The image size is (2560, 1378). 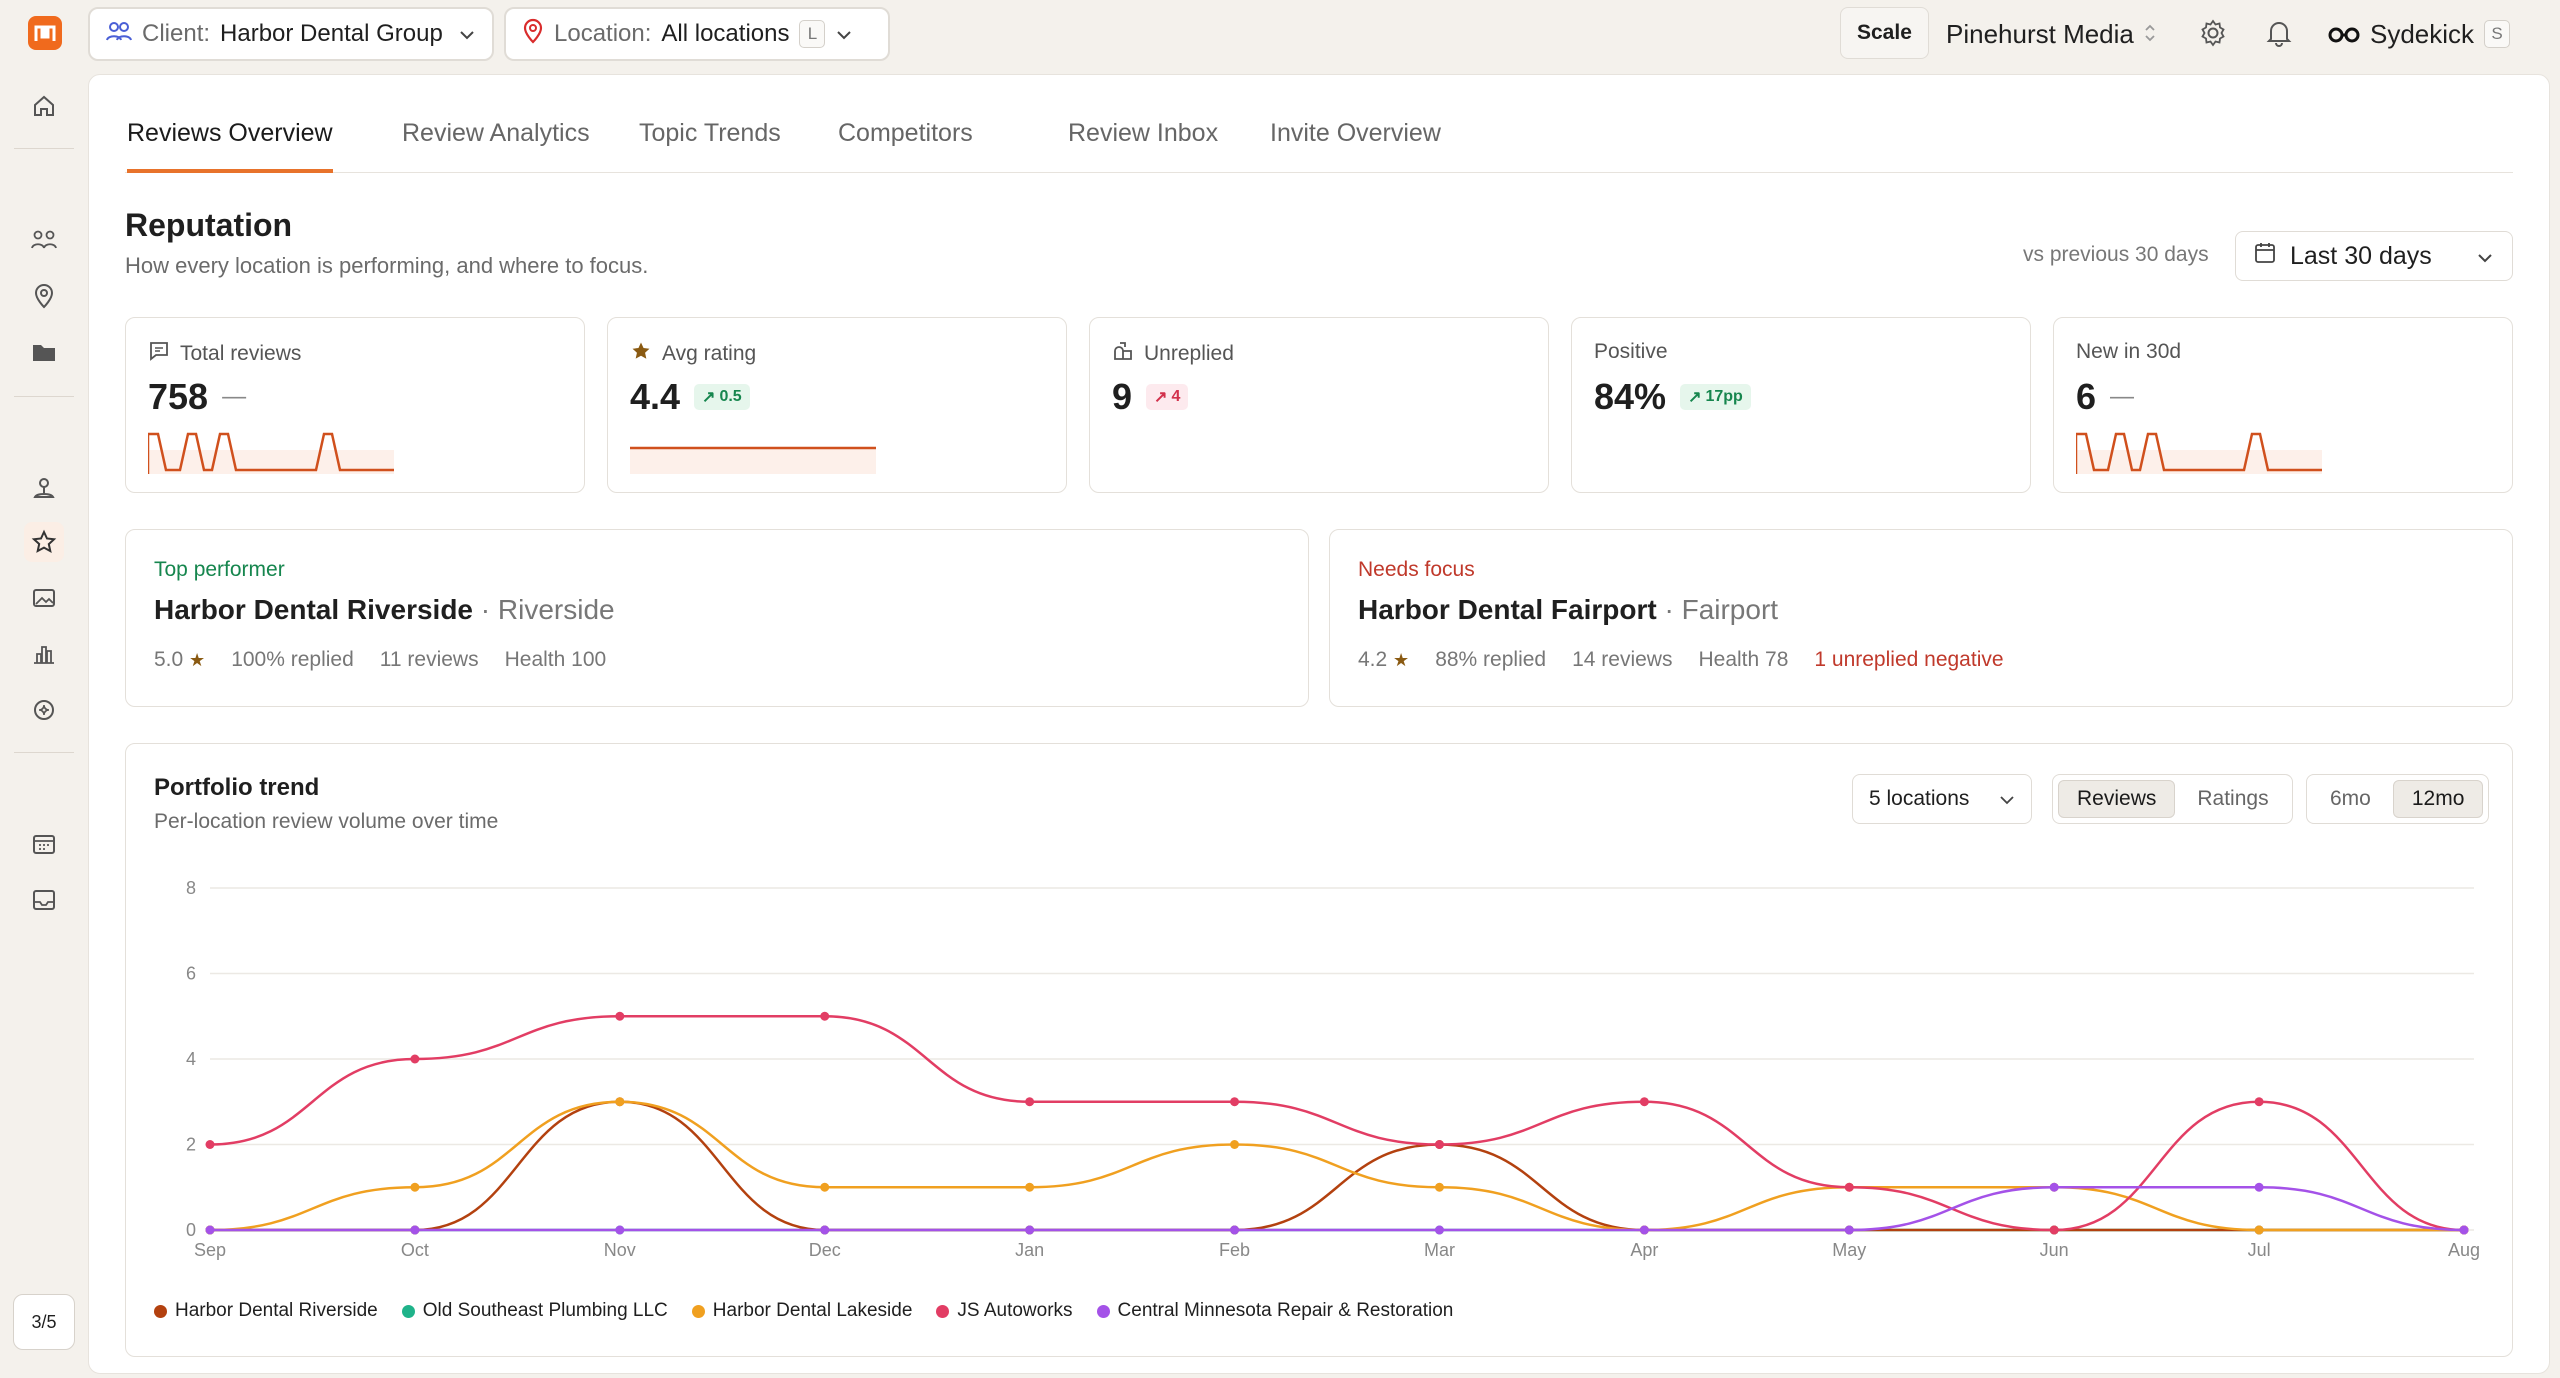 I want to click on tab-review-inbox: Review Inbox, so click(x=1143, y=133).